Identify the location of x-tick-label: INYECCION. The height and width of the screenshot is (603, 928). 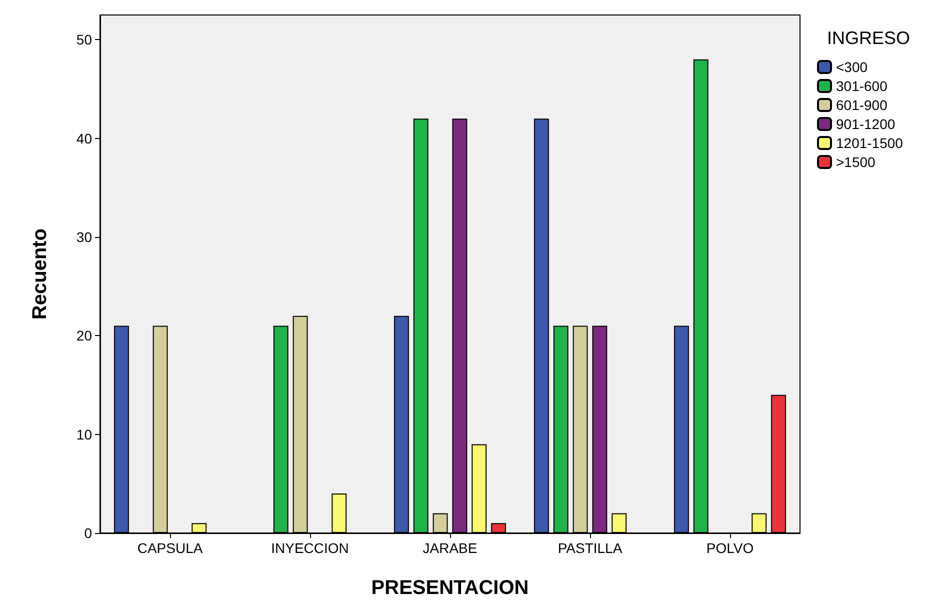
(310, 548).